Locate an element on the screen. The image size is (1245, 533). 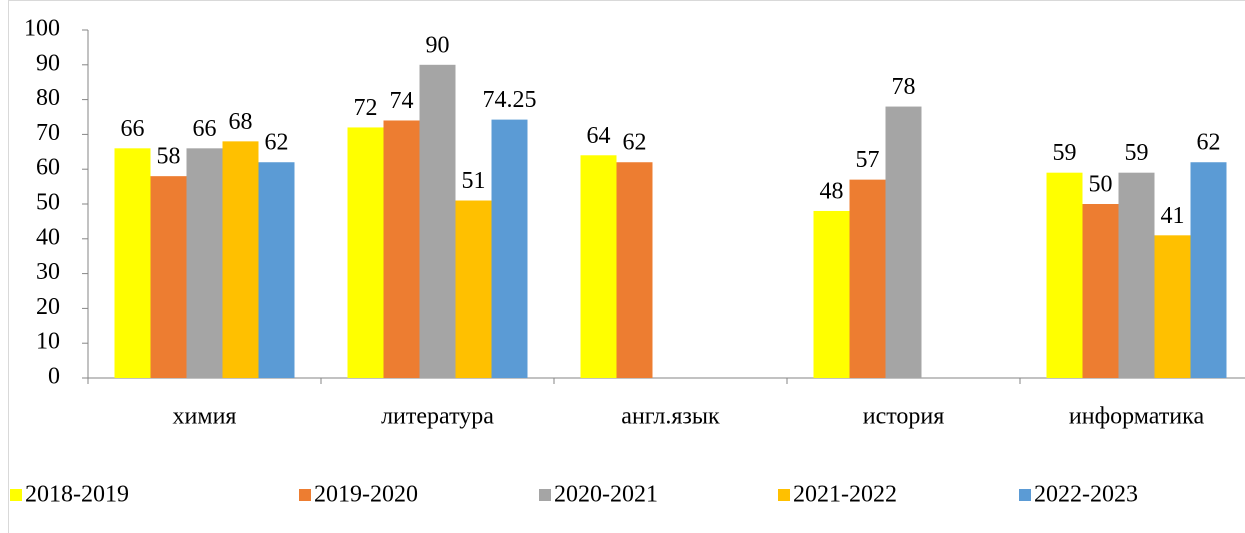
legend-label: 2018-2019 is located at coordinates (77, 495).